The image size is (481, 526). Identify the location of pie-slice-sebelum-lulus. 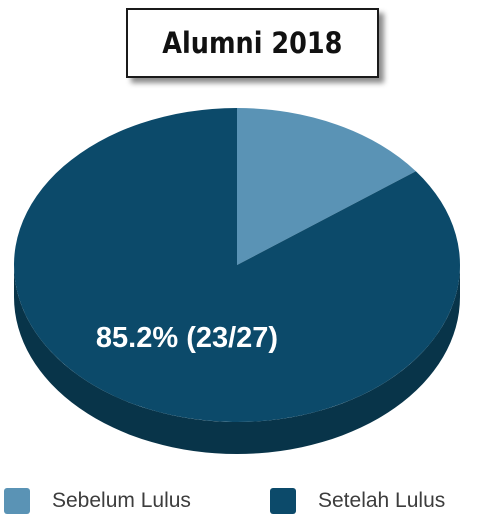
(326, 186).